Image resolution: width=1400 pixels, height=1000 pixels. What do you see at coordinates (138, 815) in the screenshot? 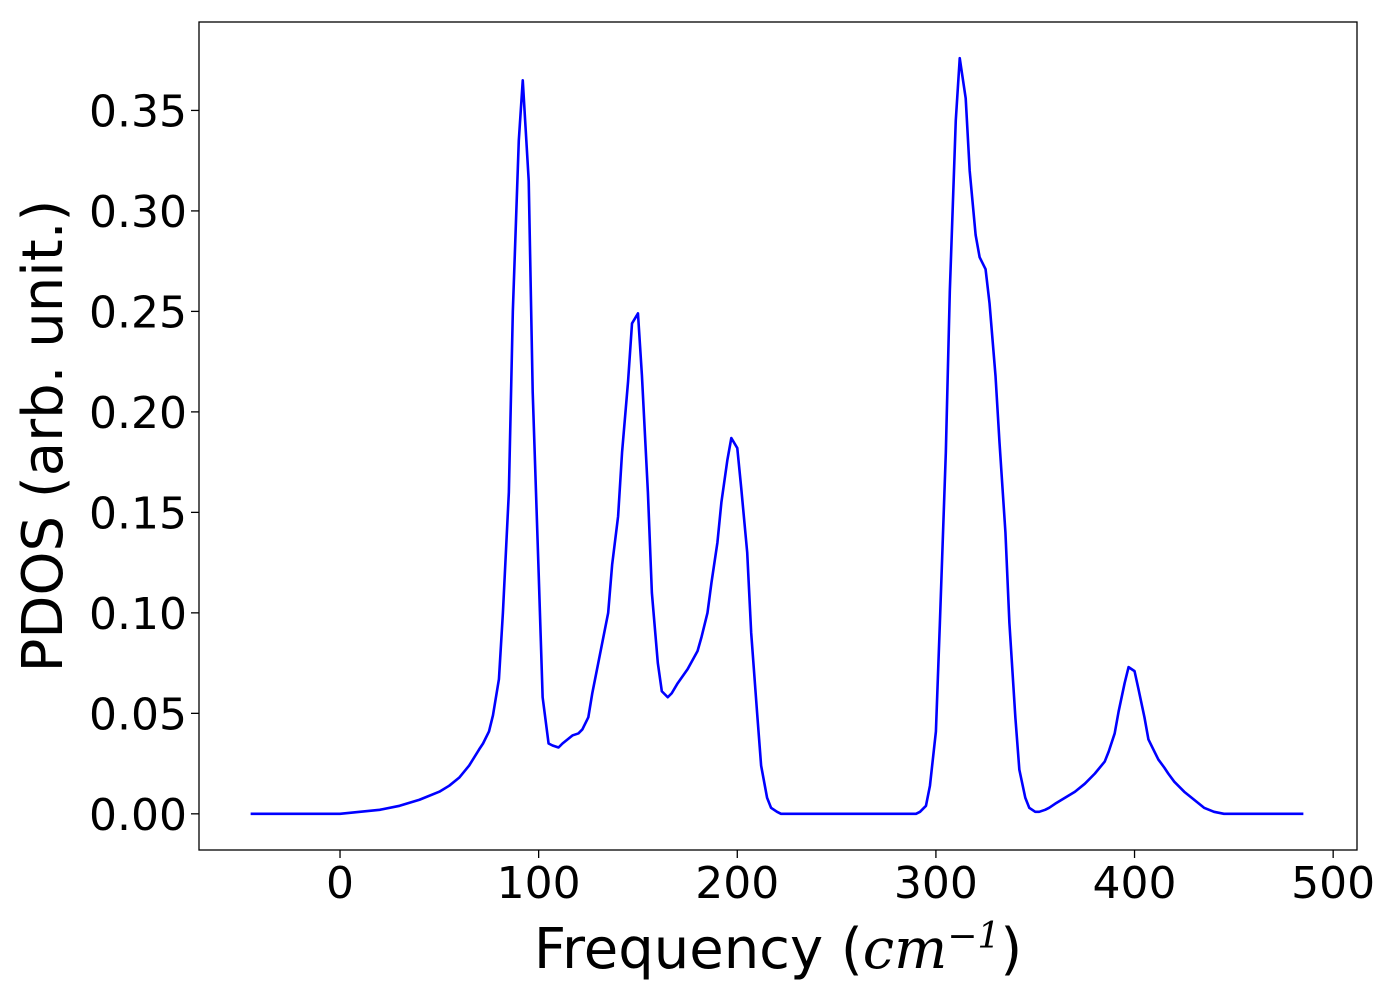
I see `y-tick-label: 0.00` at bounding box center [138, 815].